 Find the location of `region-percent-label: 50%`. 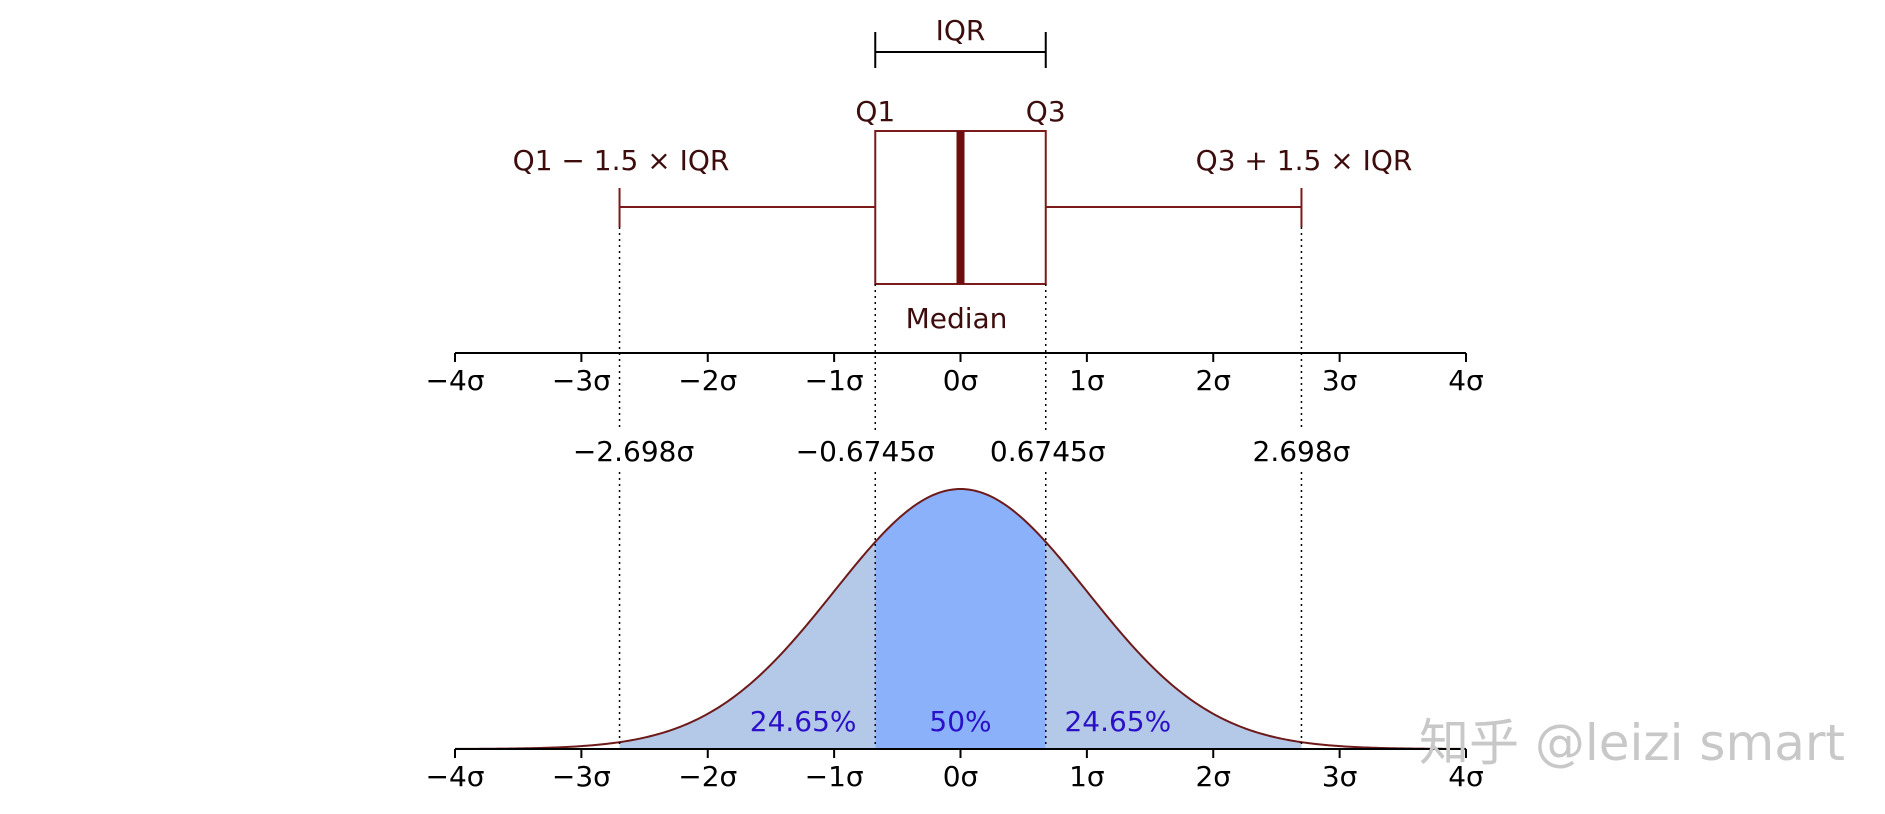

region-percent-label: 50% is located at coordinates (960, 721).